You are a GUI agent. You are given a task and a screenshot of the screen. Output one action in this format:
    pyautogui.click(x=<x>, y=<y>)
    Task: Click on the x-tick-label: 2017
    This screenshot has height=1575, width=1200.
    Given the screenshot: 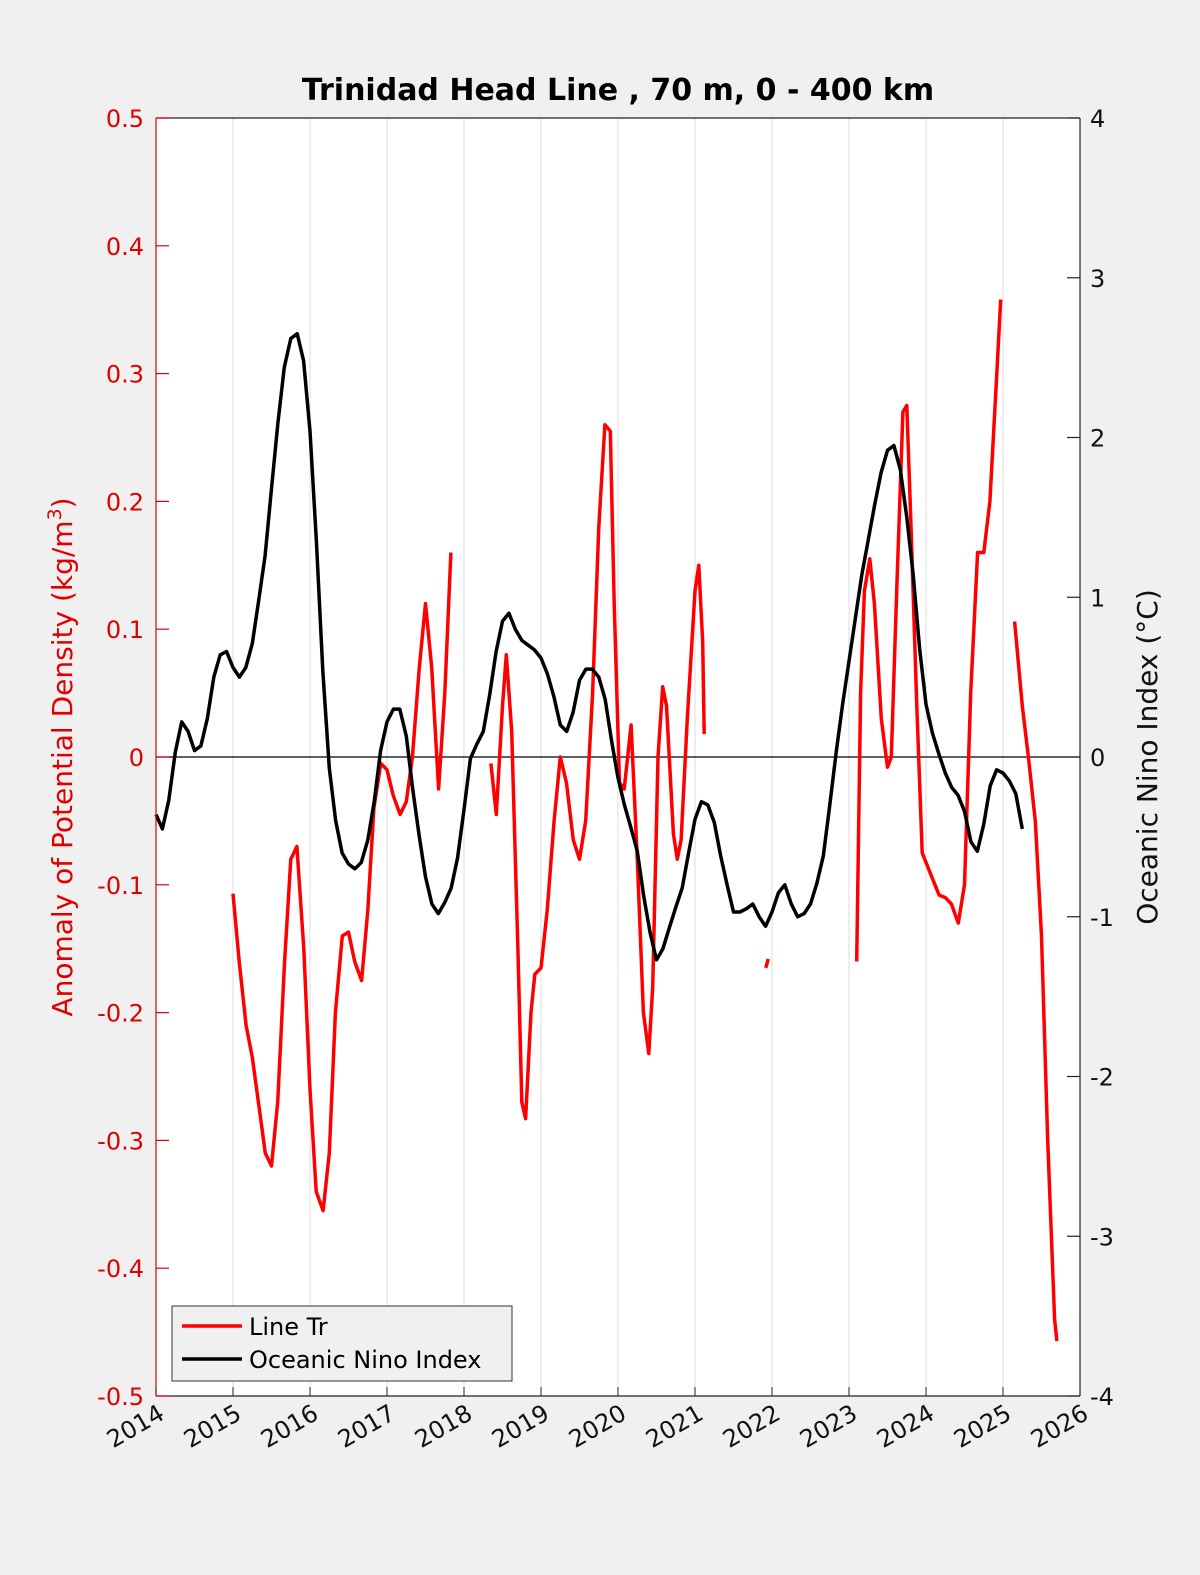 What is the action you would take?
    pyautogui.click(x=366, y=1426)
    